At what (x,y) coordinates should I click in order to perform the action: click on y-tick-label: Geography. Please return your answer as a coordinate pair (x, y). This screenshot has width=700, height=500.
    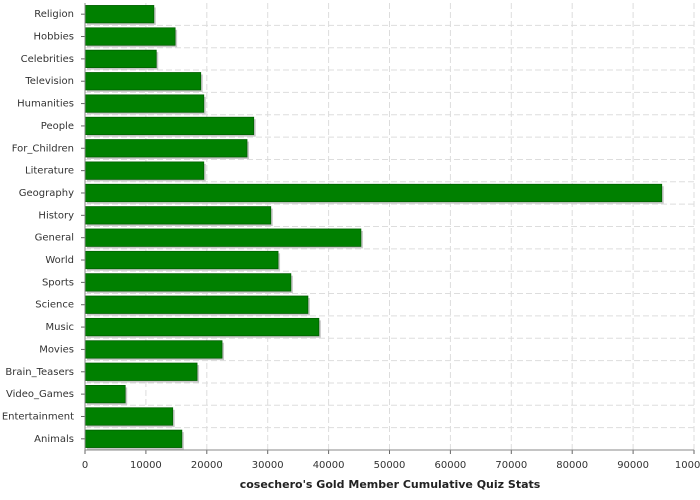
    Looking at the image, I should click on (46, 193).